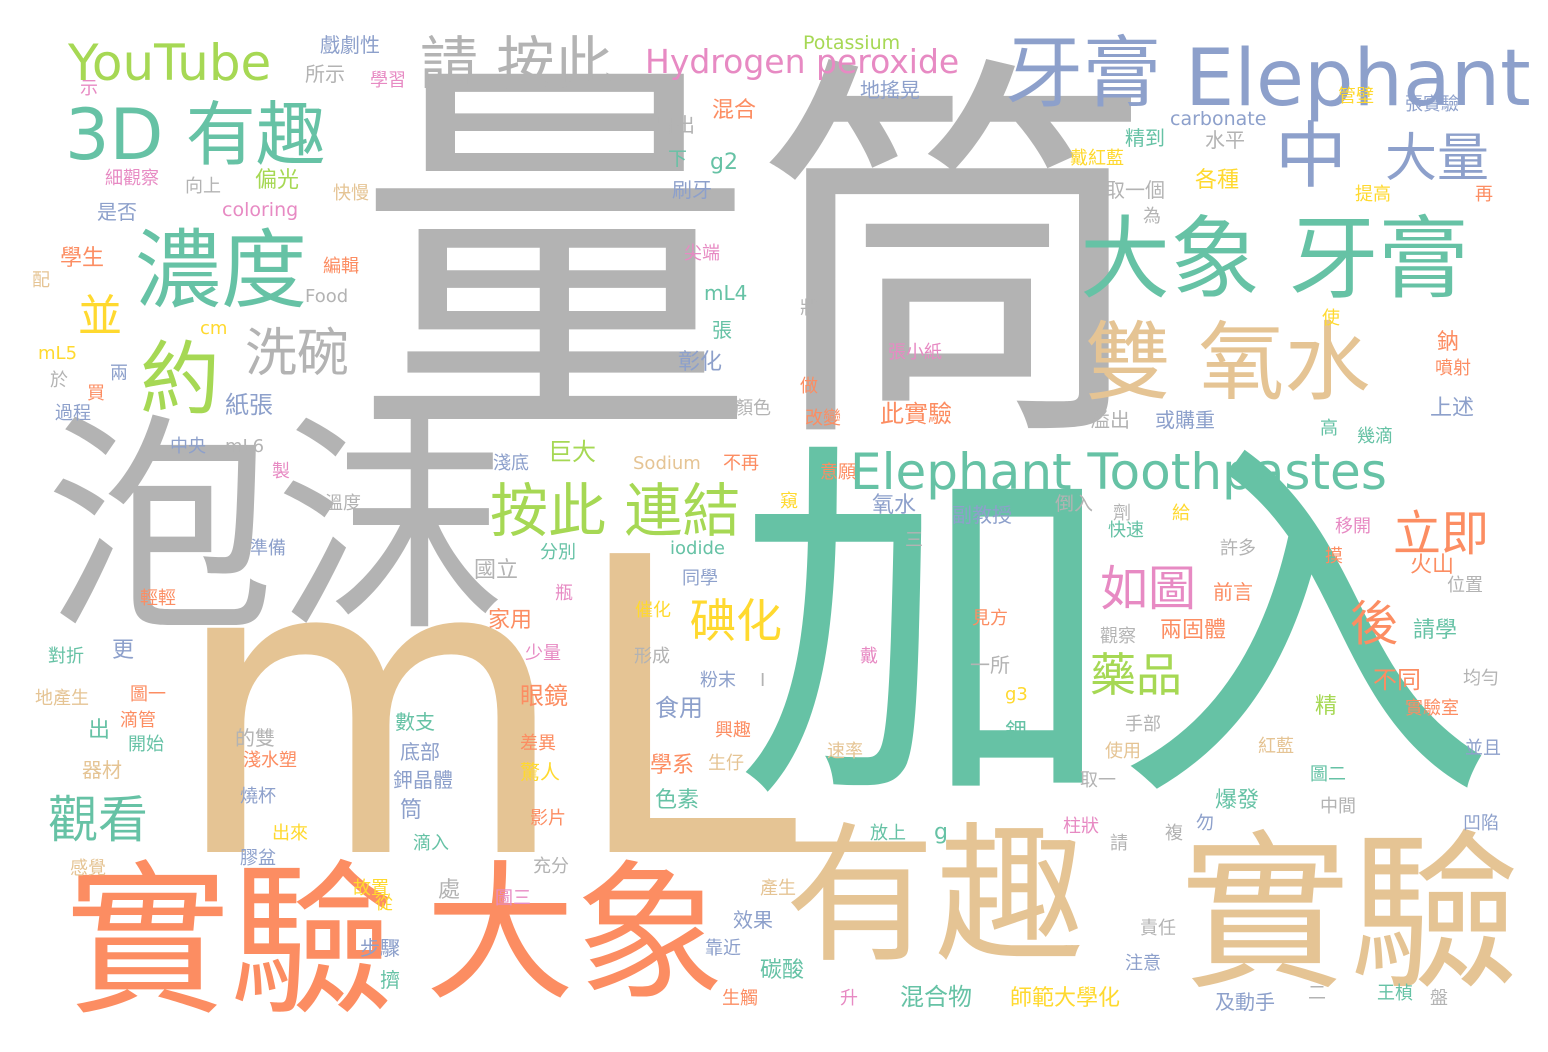 The image size is (1548, 1052). What do you see at coordinates (350, 45) in the screenshot?
I see `word: 戲劇性` at bounding box center [350, 45].